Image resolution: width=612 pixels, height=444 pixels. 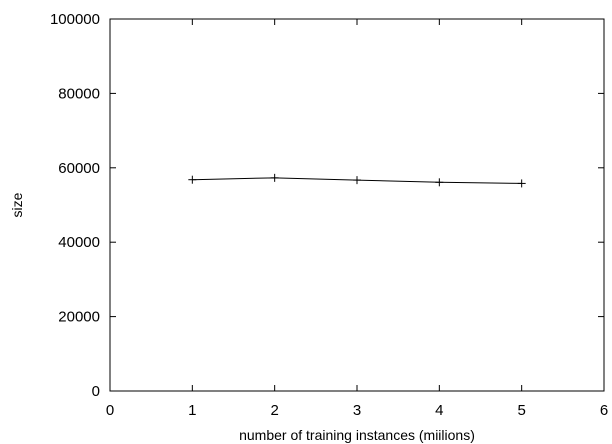 I want to click on y-axis-label: size, so click(x=17, y=204).